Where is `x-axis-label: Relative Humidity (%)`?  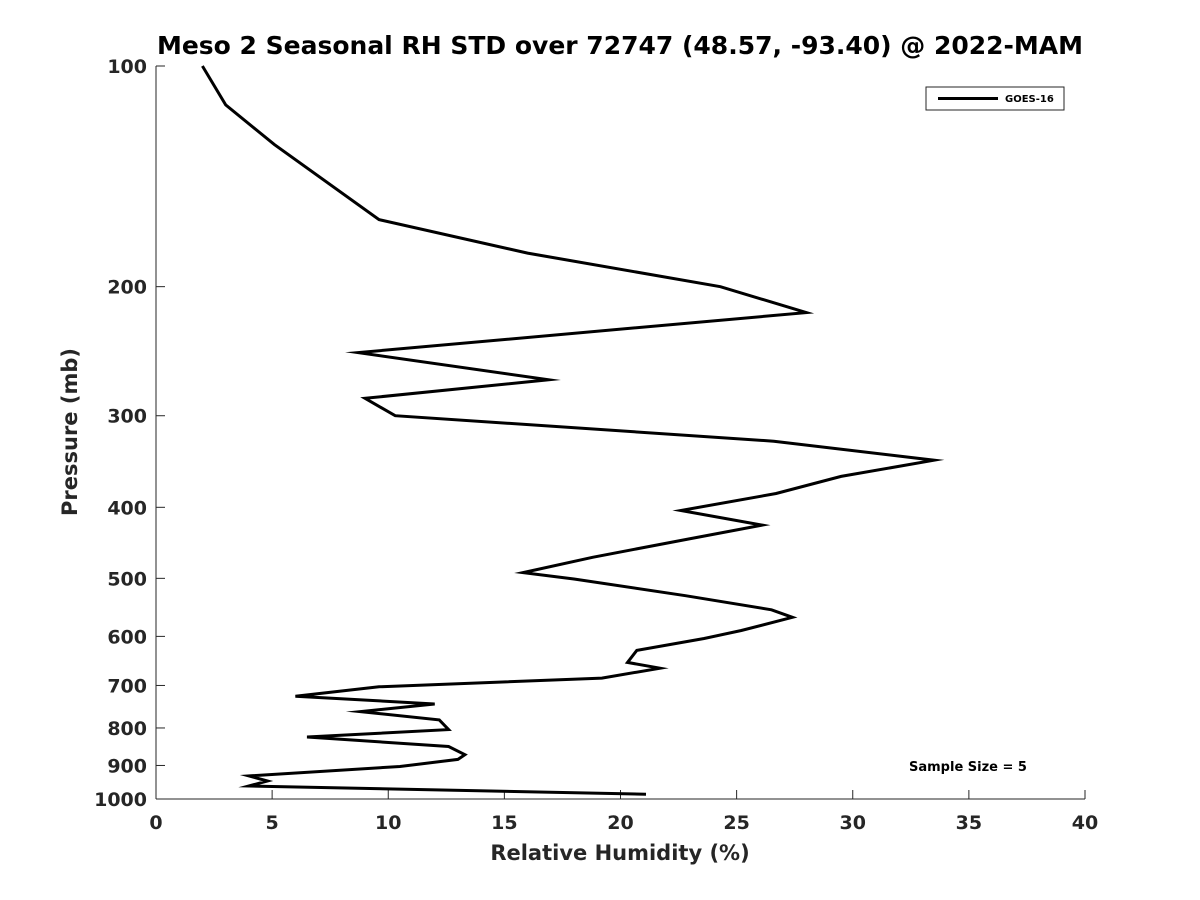 x-axis-label: Relative Humidity (%) is located at coordinates (619, 853).